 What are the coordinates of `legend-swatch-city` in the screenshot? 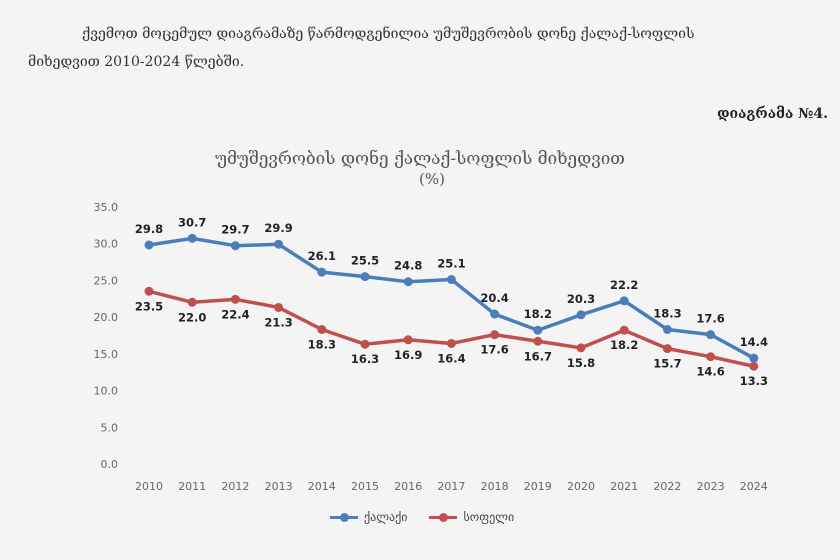 It's located at (344, 517).